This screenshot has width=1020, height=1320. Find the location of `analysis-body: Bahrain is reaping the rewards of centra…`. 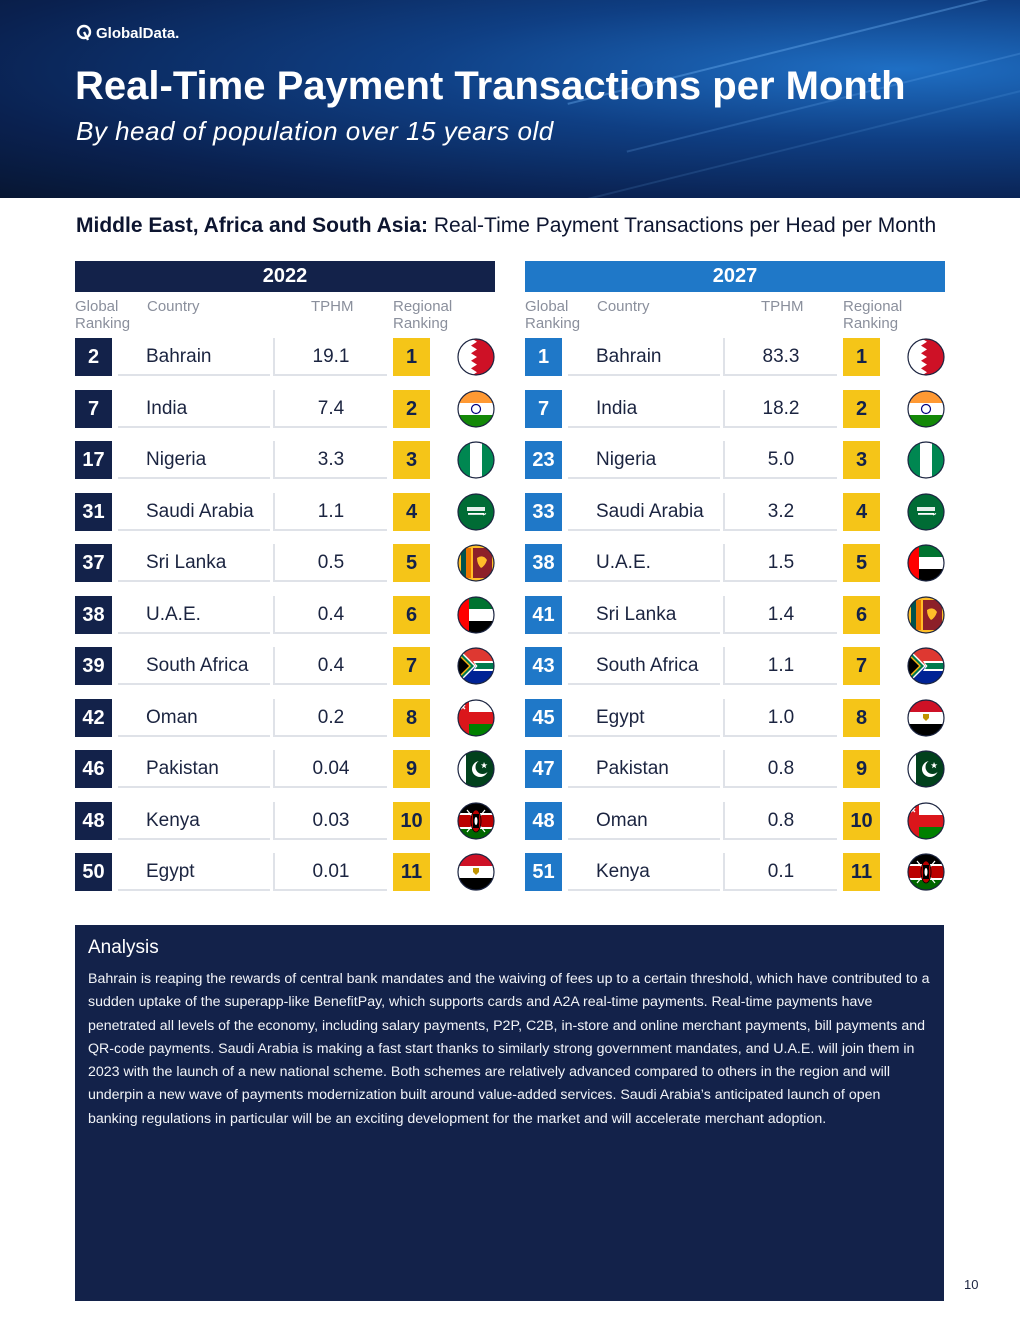

analysis-body: Bahrain is reaping the rewards of centra… is located at coordinates (509, 1049).